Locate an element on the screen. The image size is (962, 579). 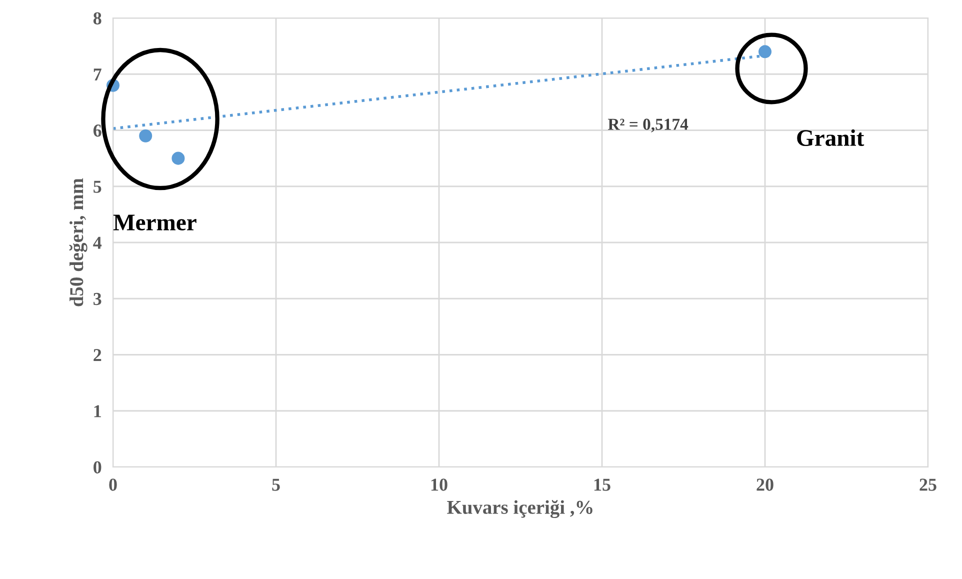
y-tick-label: 2 is located at coordinates (98, 355).